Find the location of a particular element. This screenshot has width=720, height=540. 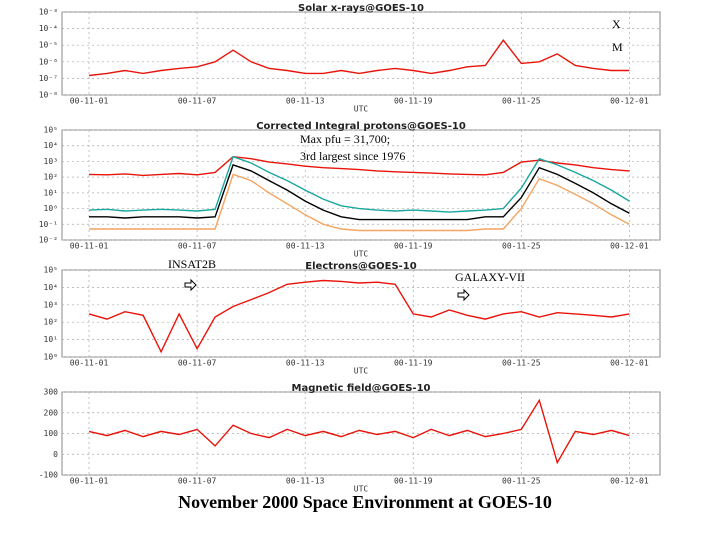

y-tick-label: 10⁻⁵ is located at coordinates (48, 45).